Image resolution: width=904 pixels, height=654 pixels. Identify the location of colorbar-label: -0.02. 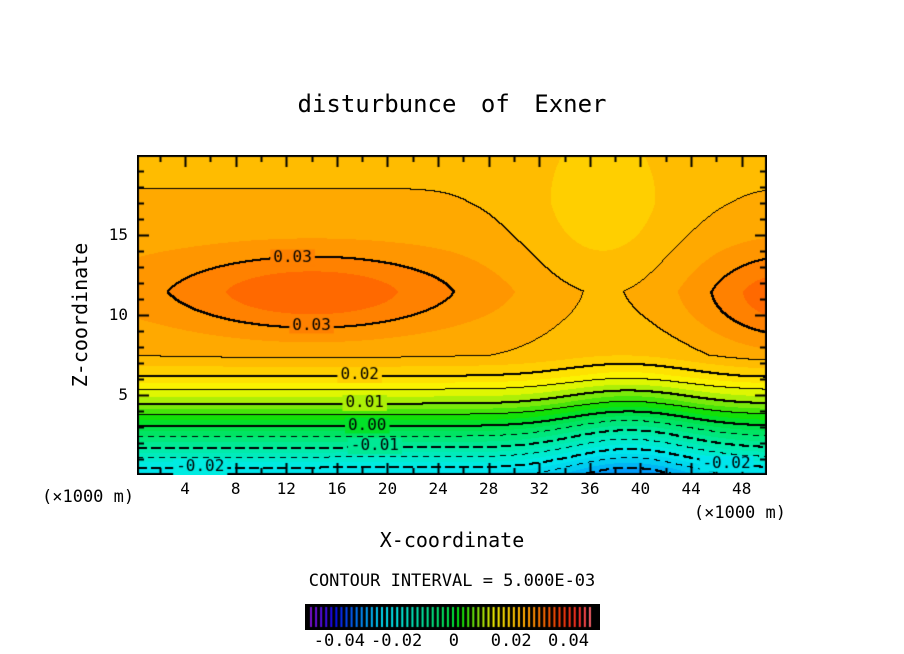
(397, 641).